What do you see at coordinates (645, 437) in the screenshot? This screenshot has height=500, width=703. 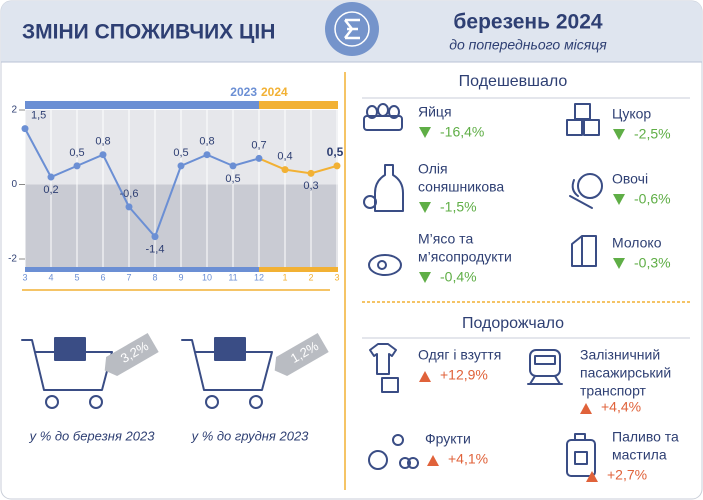 I see `item-name: Паливо та` at bounding box center [645, 437].